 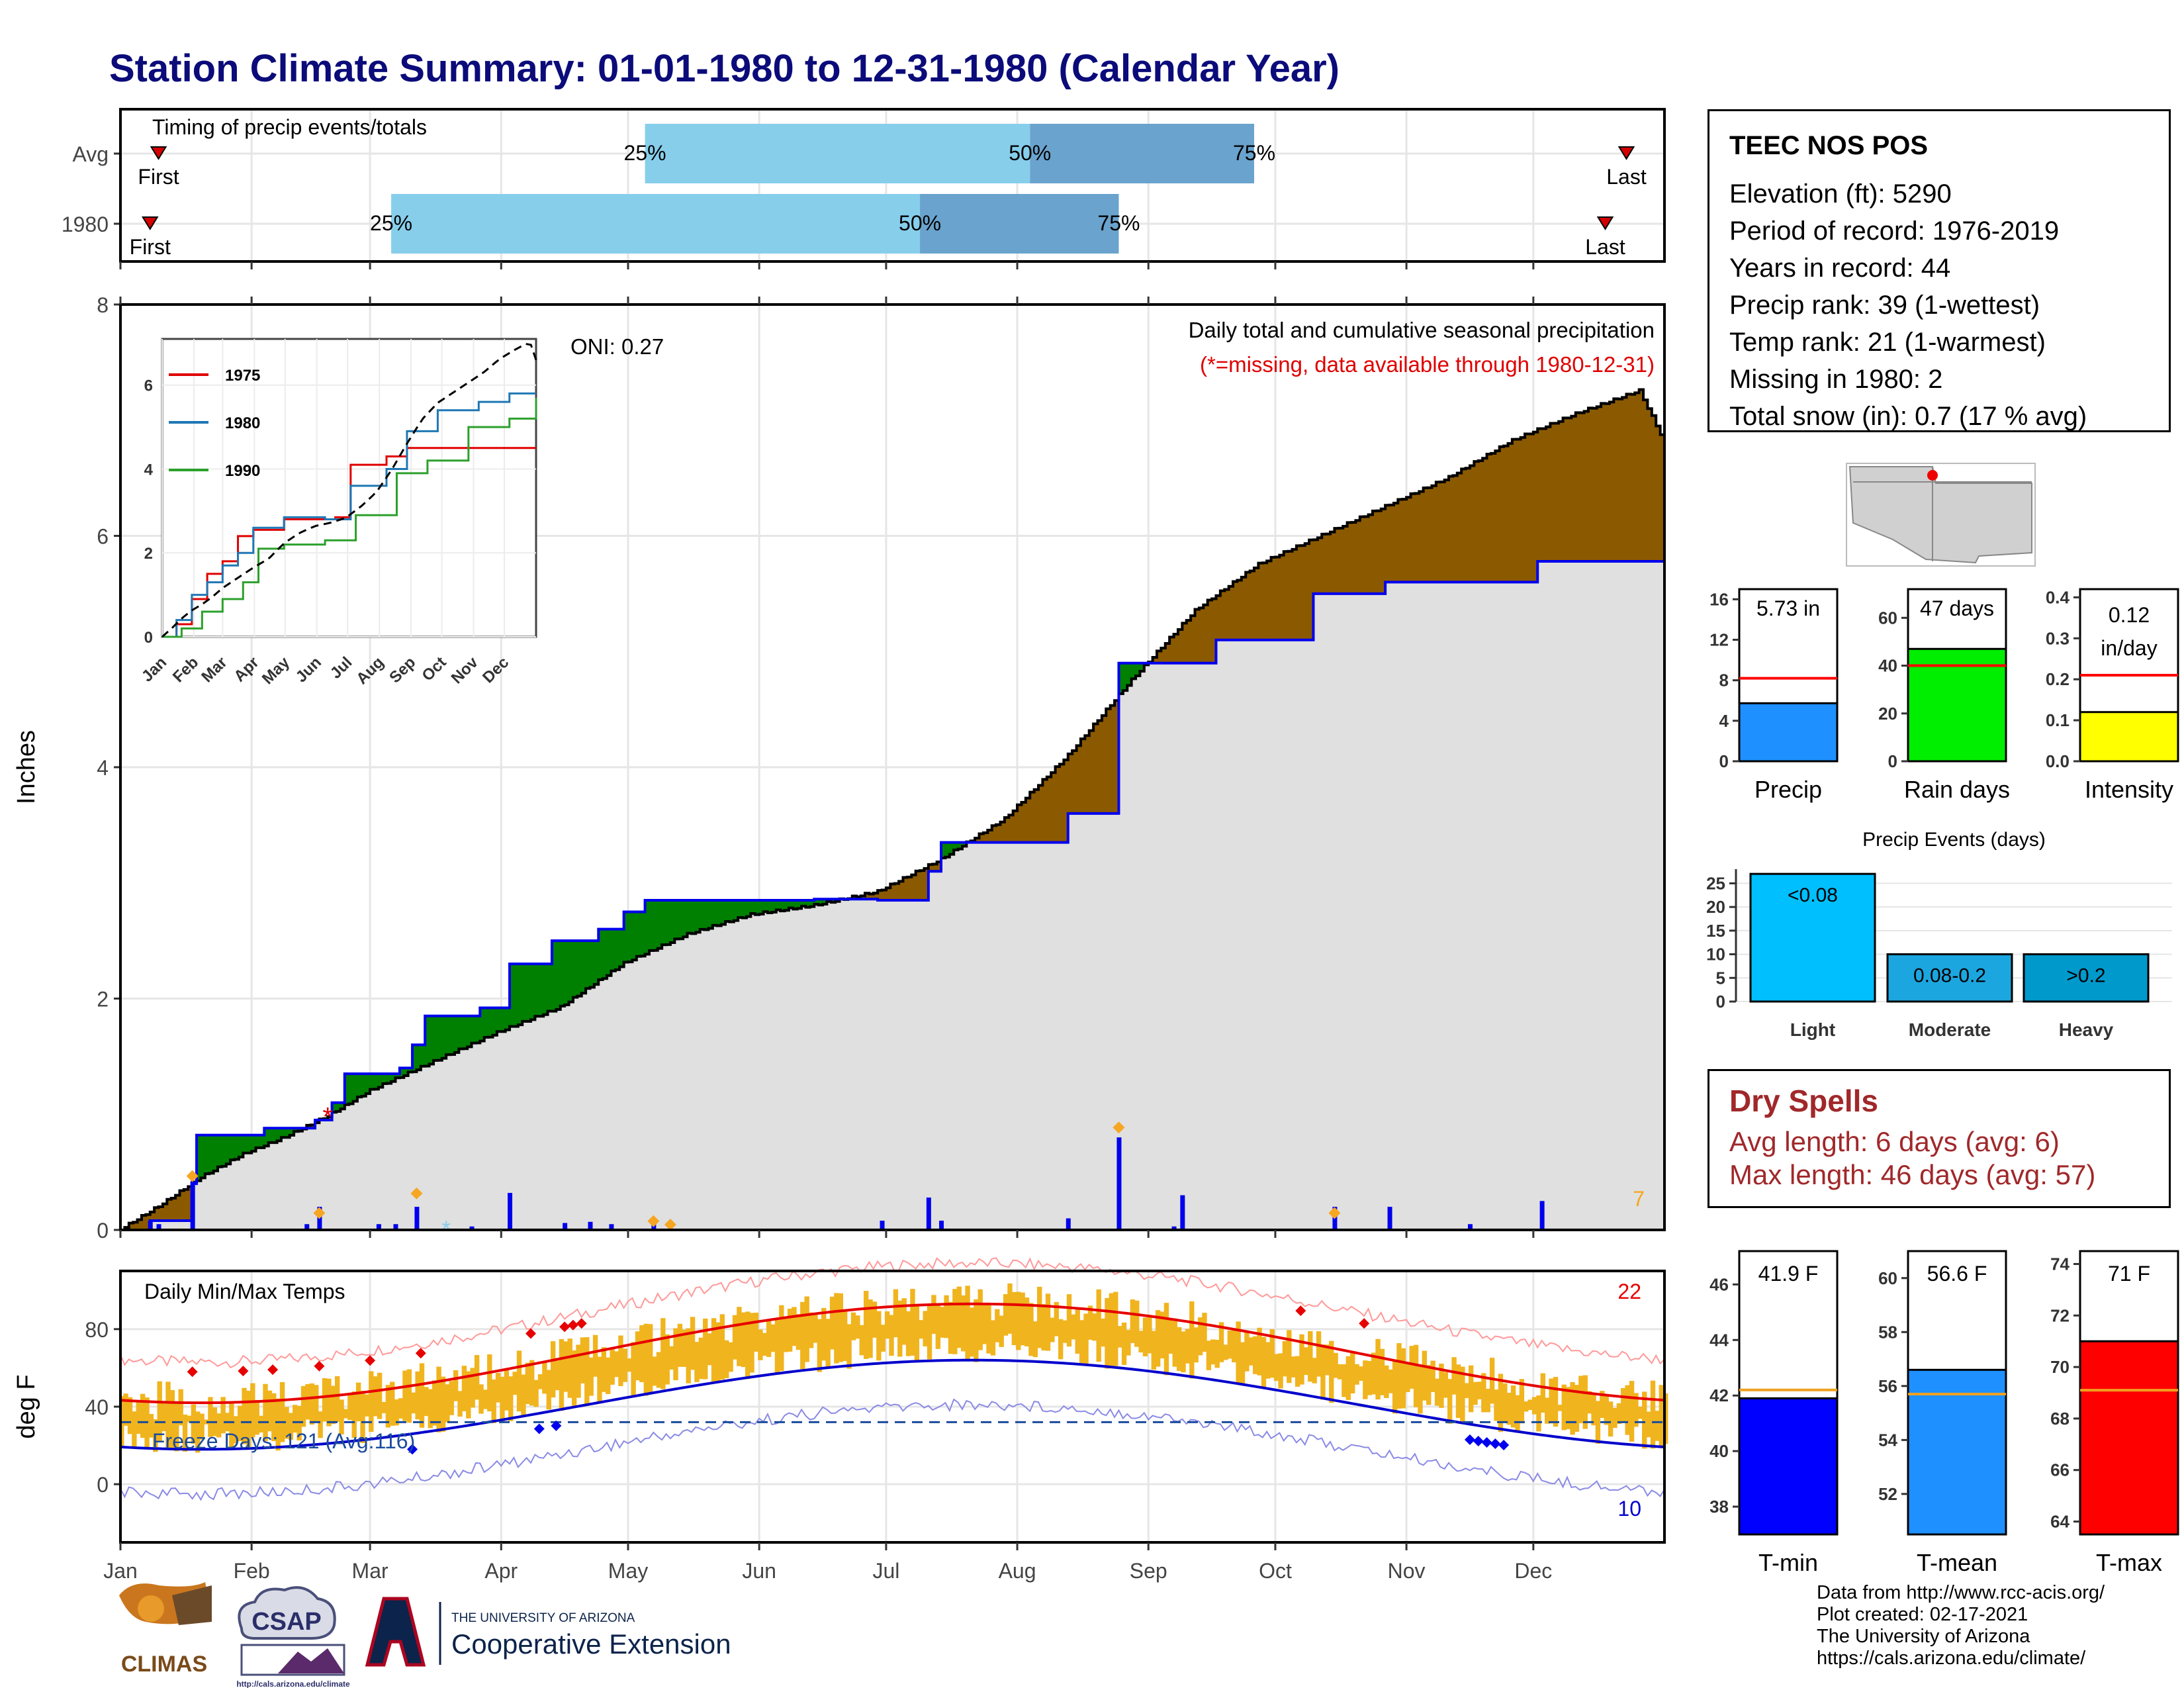 What do you see at coordinates (1715, 883) in the screenshot?
I see `events-y-tick-label: 25` at bounding box center [1715, 883].